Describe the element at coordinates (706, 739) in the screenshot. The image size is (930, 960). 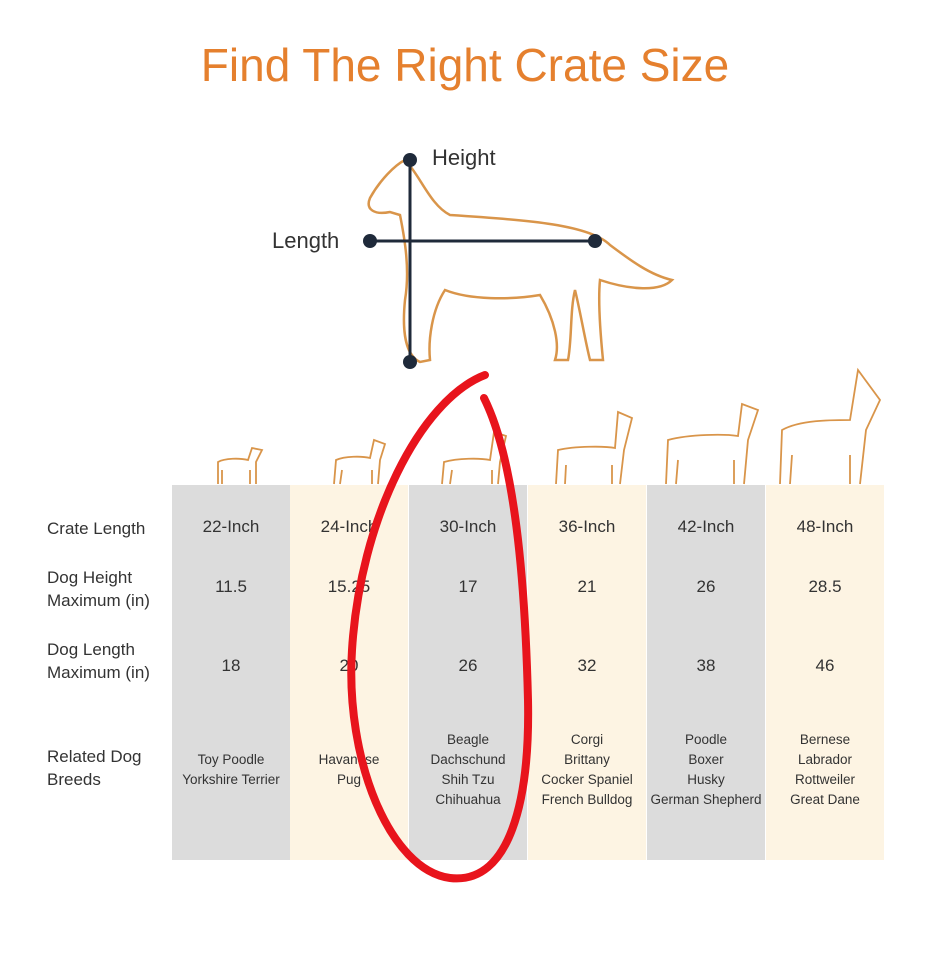
I see `breed: Poodle` at that location.